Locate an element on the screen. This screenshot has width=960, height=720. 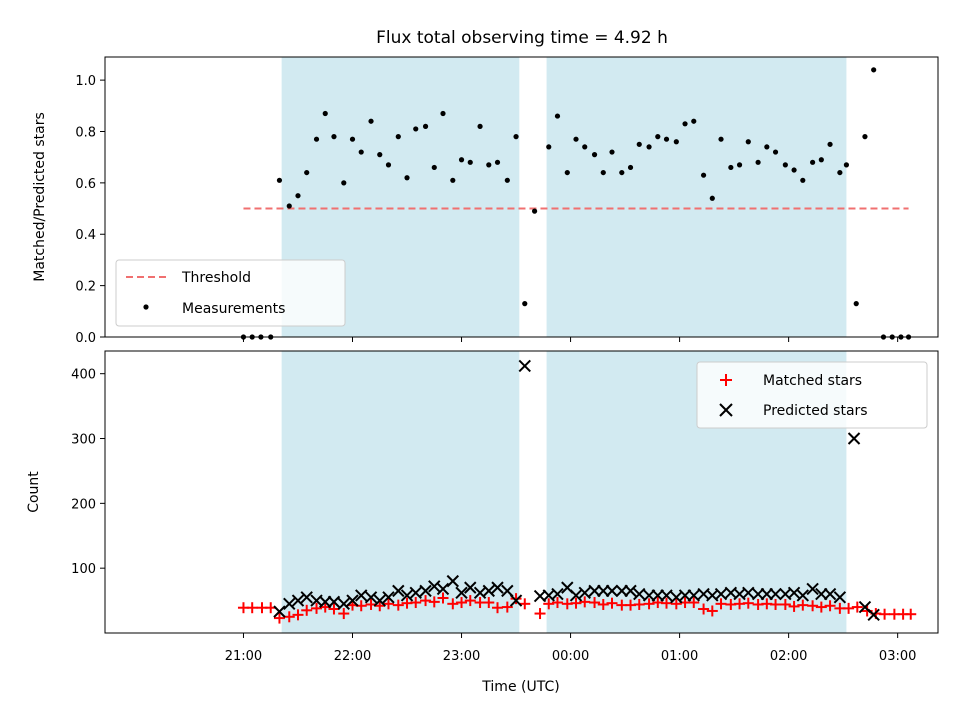
top-x-ticks is located at coordinates (570, 339).